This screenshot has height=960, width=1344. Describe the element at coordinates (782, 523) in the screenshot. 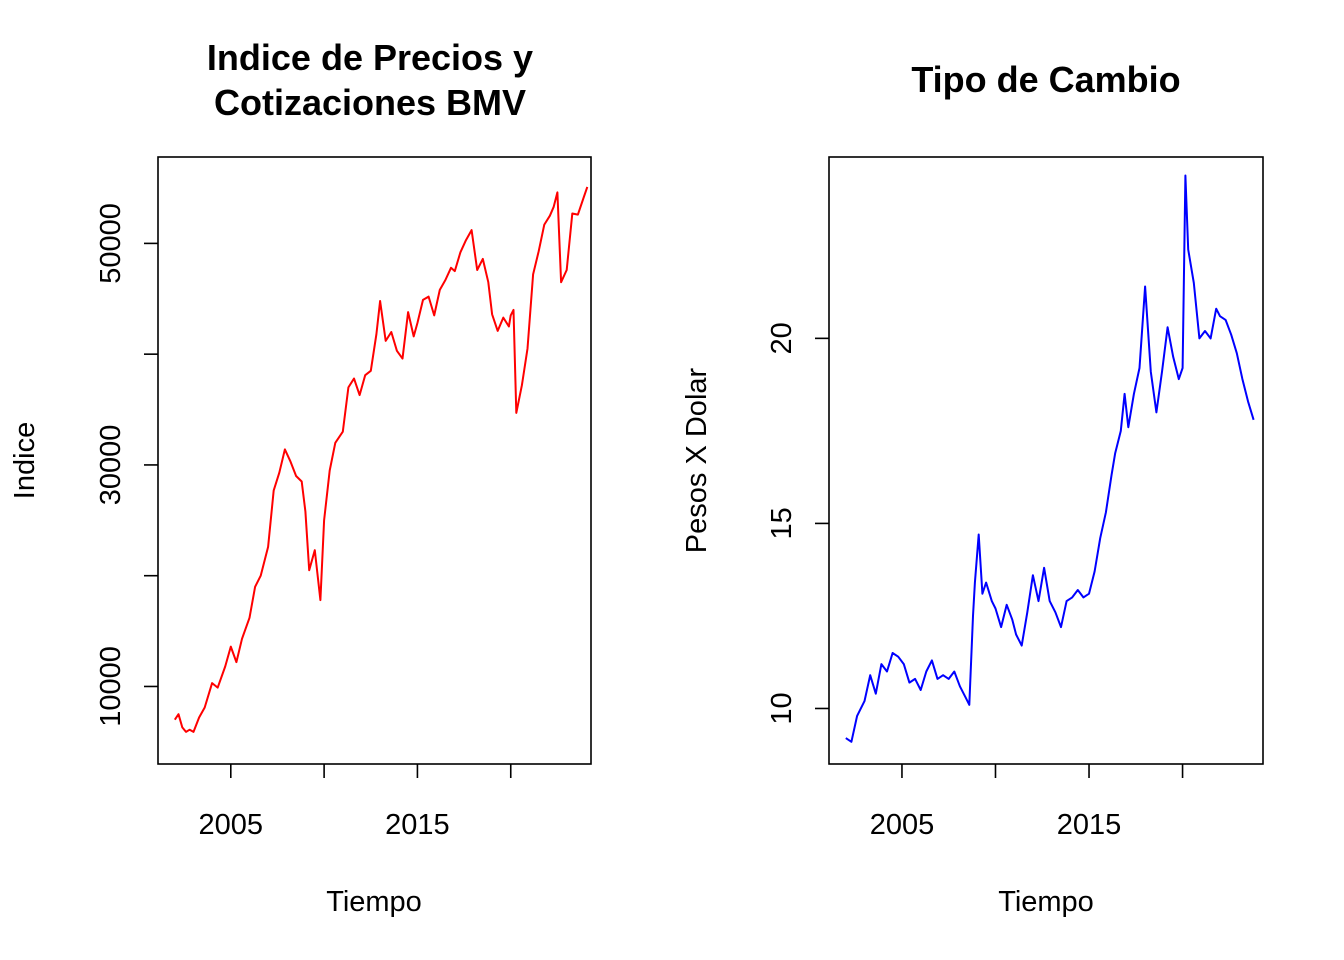

I see `y-tick-label: 15` at that location.